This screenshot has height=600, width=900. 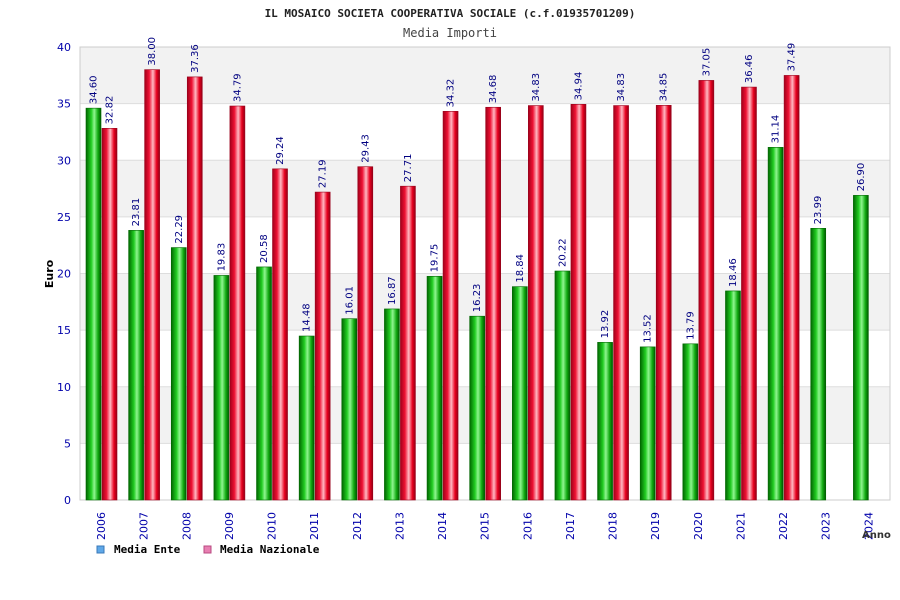 What do you see at coordinates (365, 148) in the screenshot?
I see `data-label-media-nazionale: 29.43` at bounding box center [365, 148].